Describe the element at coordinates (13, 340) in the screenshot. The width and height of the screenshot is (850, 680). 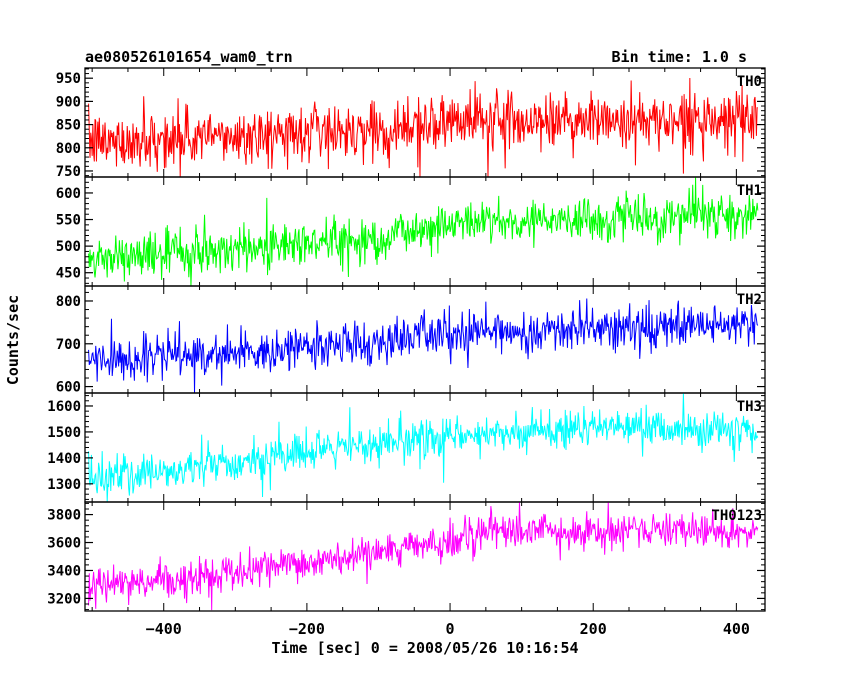
I see `y-axis-label: Counts/sec` at that location.